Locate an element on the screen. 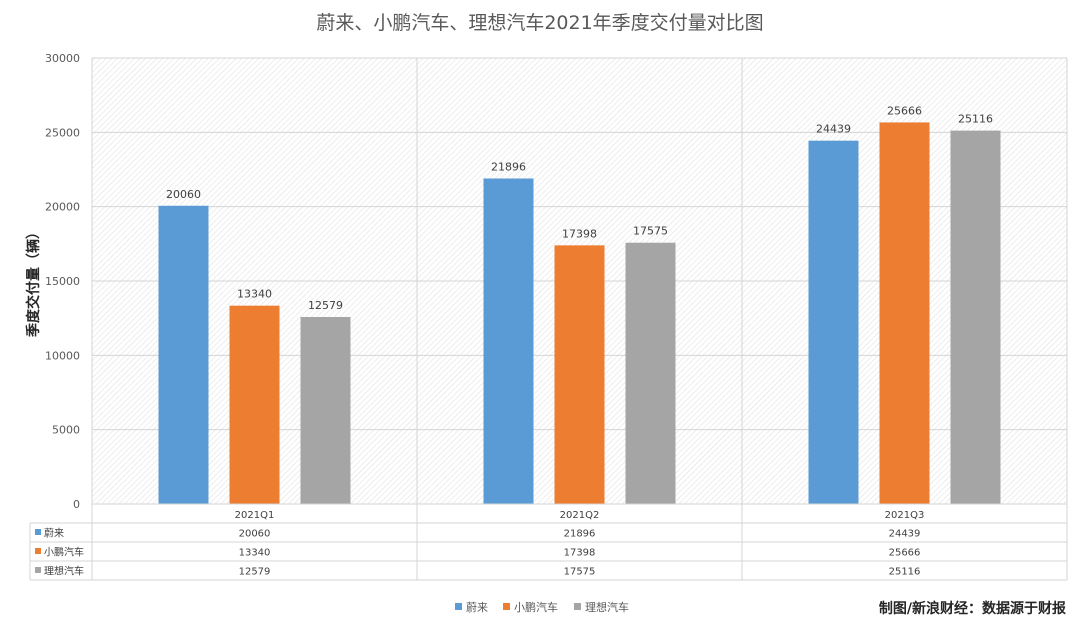  y-tick-label: 5000 is located at coordinates (66, 430).